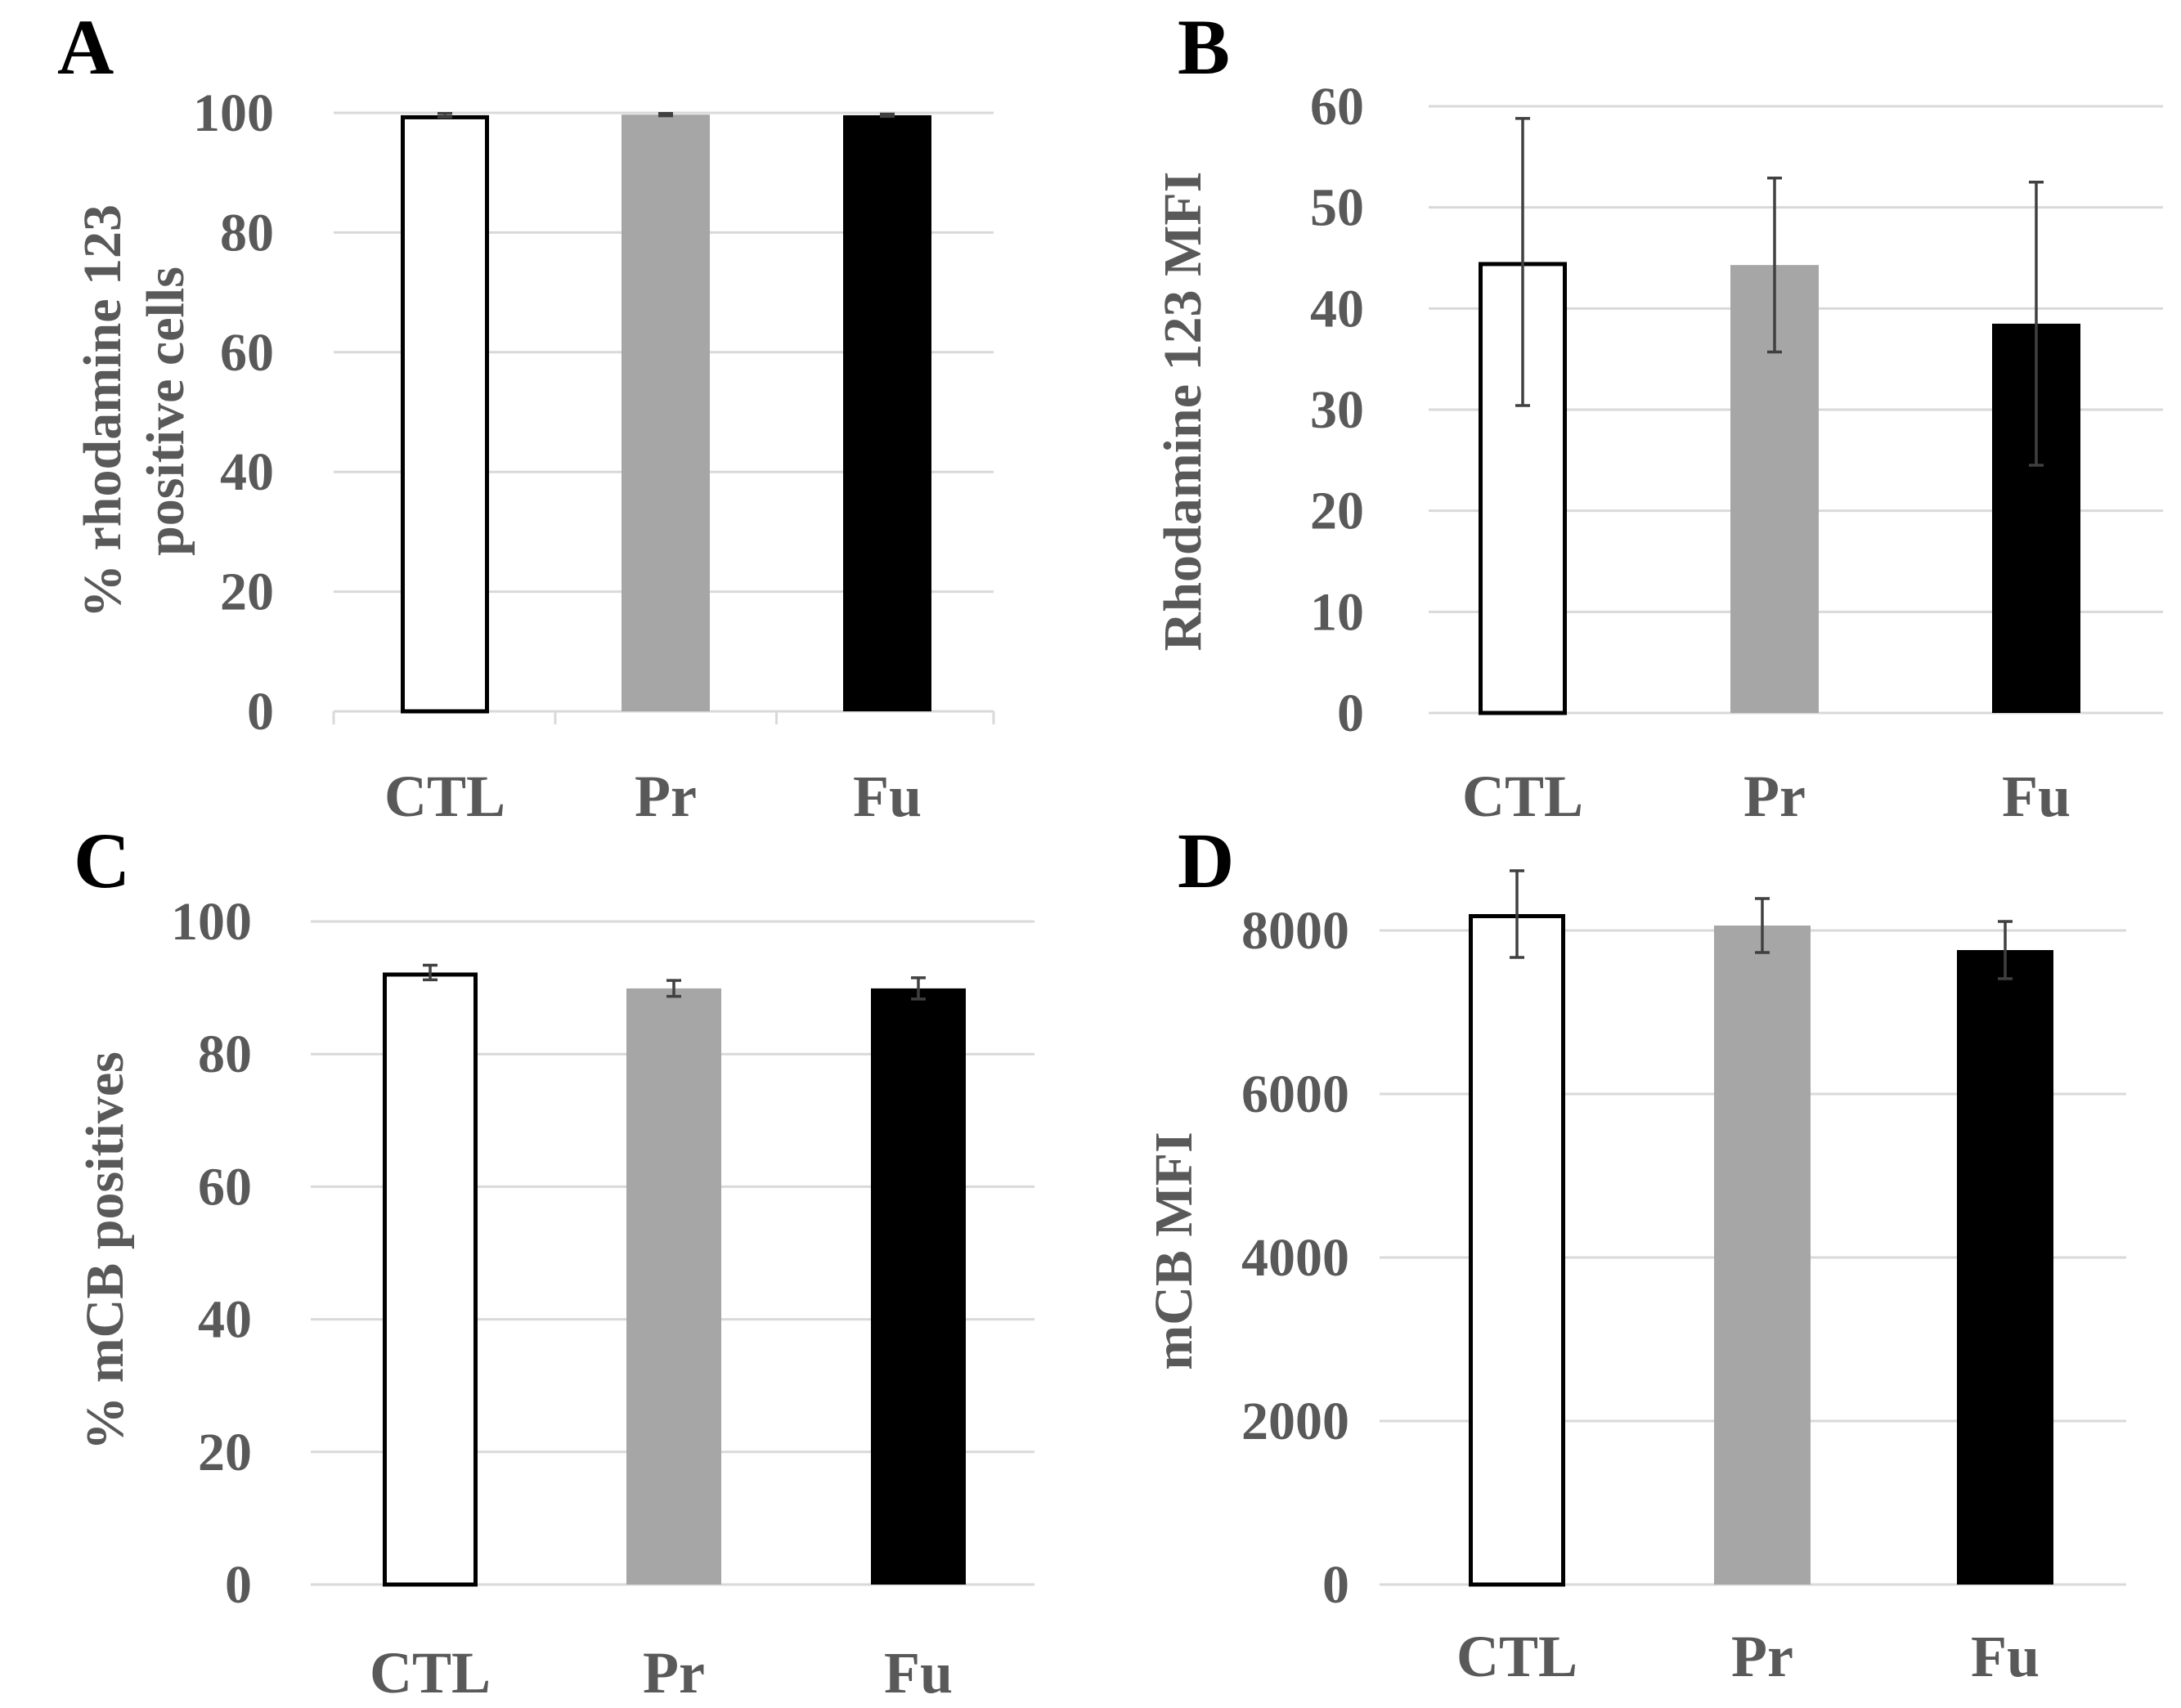 The image size is (2181, 1708). Describe the element at coordinates (105, 1251) in the screenshot. I see `y-axis-label: % mCB positives` at that location.